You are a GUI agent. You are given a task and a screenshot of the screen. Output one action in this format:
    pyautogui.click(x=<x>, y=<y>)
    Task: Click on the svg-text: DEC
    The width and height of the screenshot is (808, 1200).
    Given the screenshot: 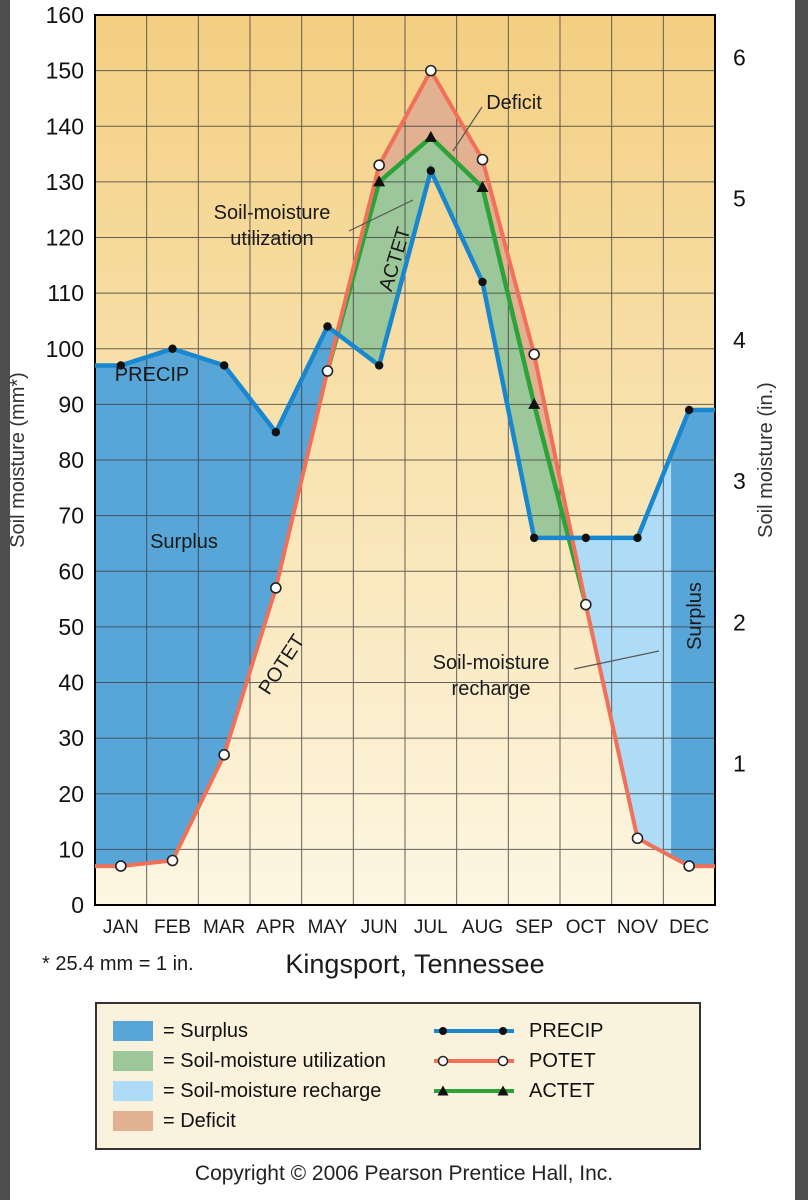 What is the action you would take?
    pyautogui.click(x=689, y=927)
    